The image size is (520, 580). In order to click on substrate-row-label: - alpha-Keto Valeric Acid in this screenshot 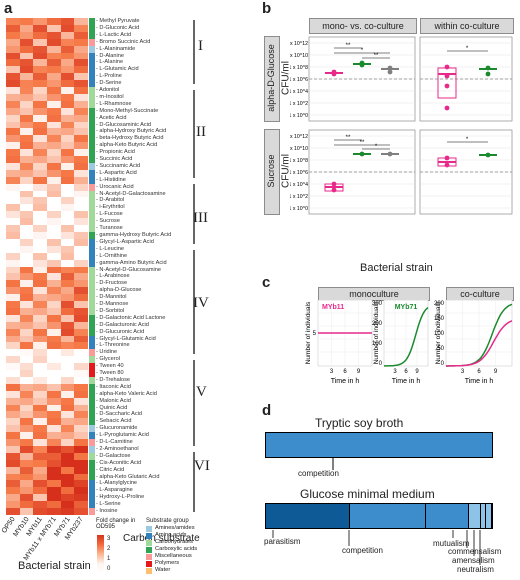, I will do `click(126, 393)`.